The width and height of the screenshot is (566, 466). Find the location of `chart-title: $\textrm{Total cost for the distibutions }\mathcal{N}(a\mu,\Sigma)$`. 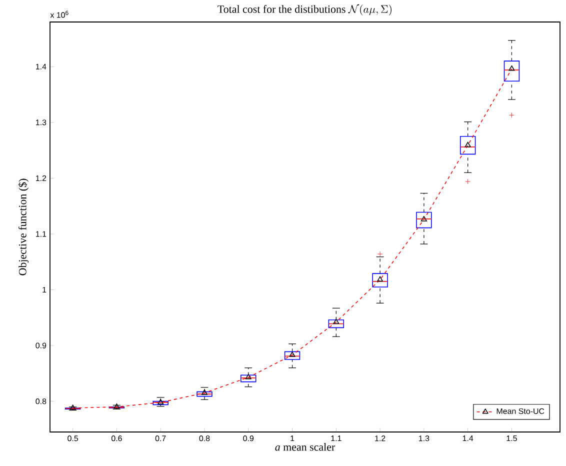

chart-title: $\textrm{Total cost for the distibutions }\mathcal{N}(a\mu,\Sigma)$ is located at coordinates (305, 10).